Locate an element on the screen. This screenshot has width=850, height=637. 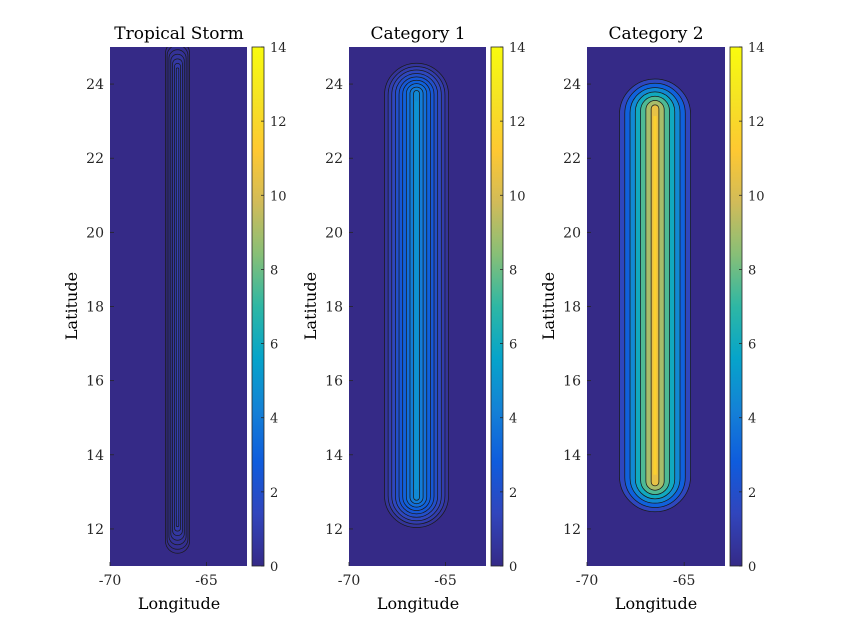
chart-title: Category 1 is located at coordinates (417, 34).